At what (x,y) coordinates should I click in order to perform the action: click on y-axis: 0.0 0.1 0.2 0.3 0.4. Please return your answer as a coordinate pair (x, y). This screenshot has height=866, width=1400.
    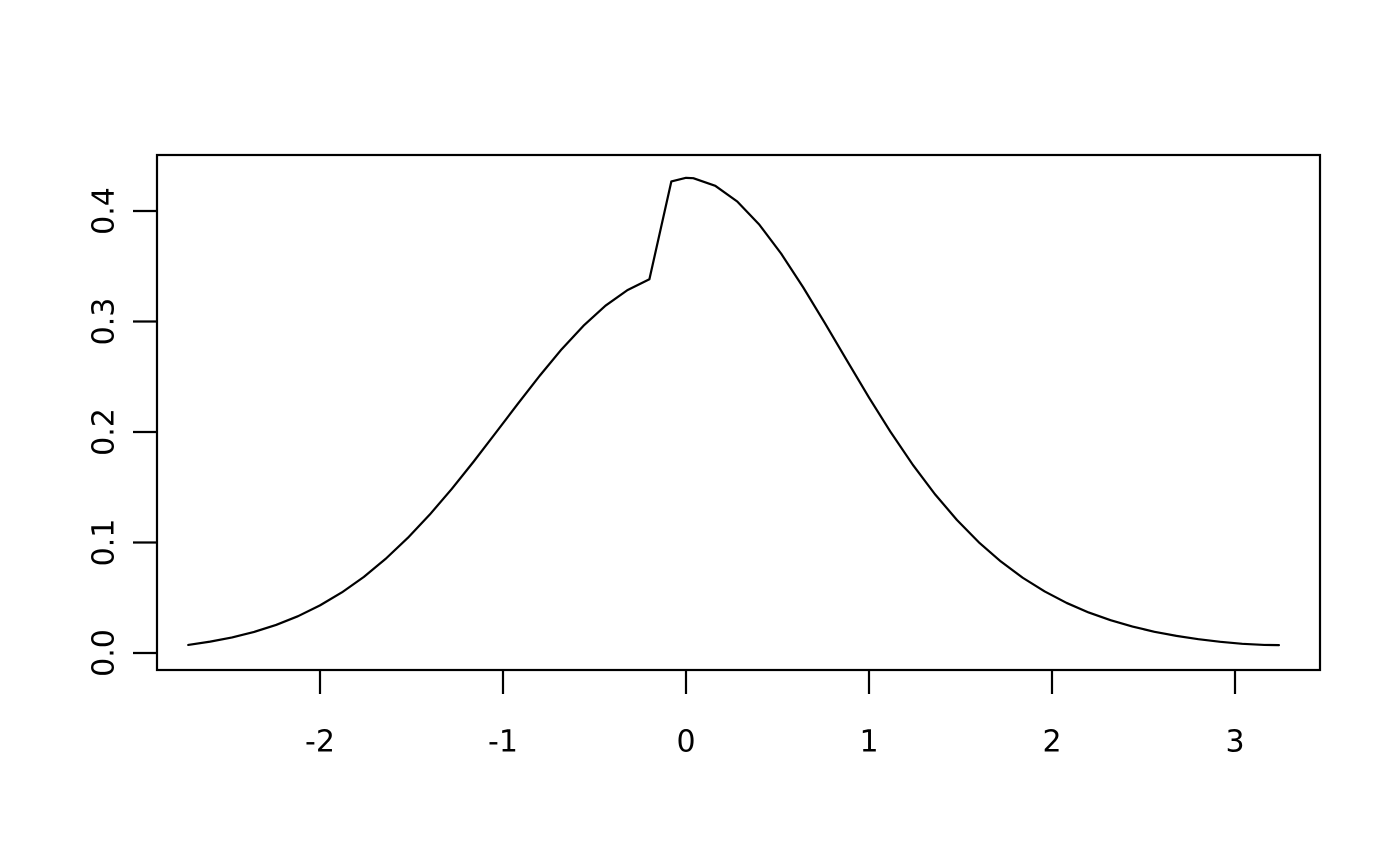
    Looking at the image, I should click on (122, 432).